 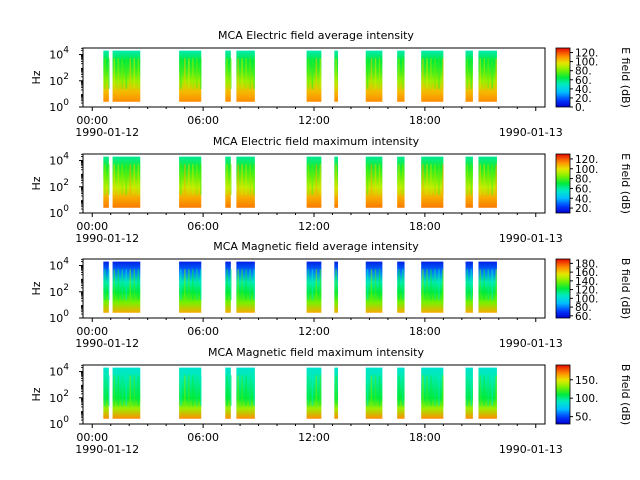 I want to click on colorbar-tick-label: 100., so click(x=586, y=299).